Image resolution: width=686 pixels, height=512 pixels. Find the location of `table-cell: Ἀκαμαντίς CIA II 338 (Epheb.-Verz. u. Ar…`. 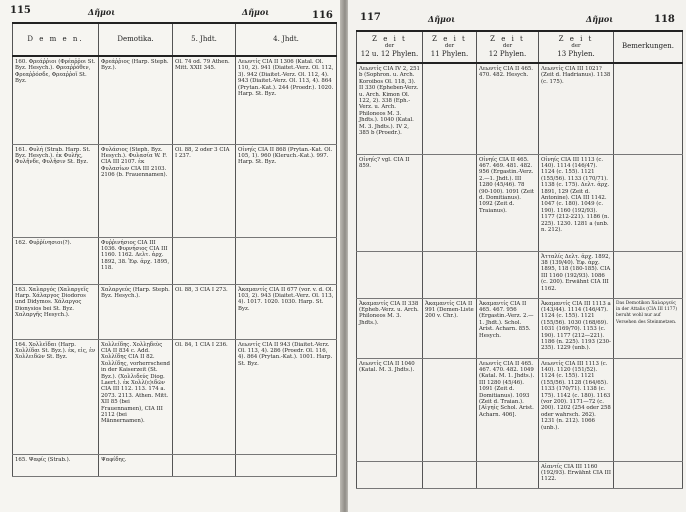

table-cell: Ἀκαμαντίς CIA II 338 (Epheb.-Verz. u. Ar… is located at coordinates (389, 328).